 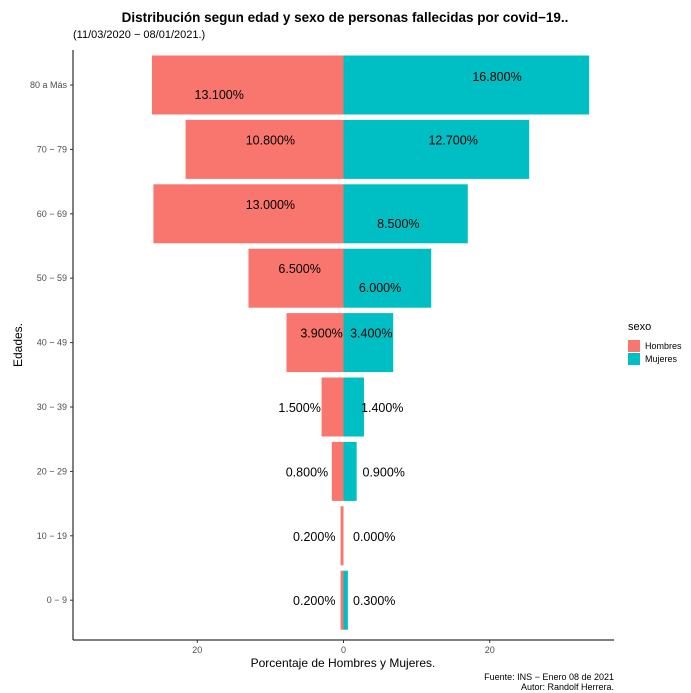 I want to click on legend-swatch-mujeres, so click(x=634, y=359).